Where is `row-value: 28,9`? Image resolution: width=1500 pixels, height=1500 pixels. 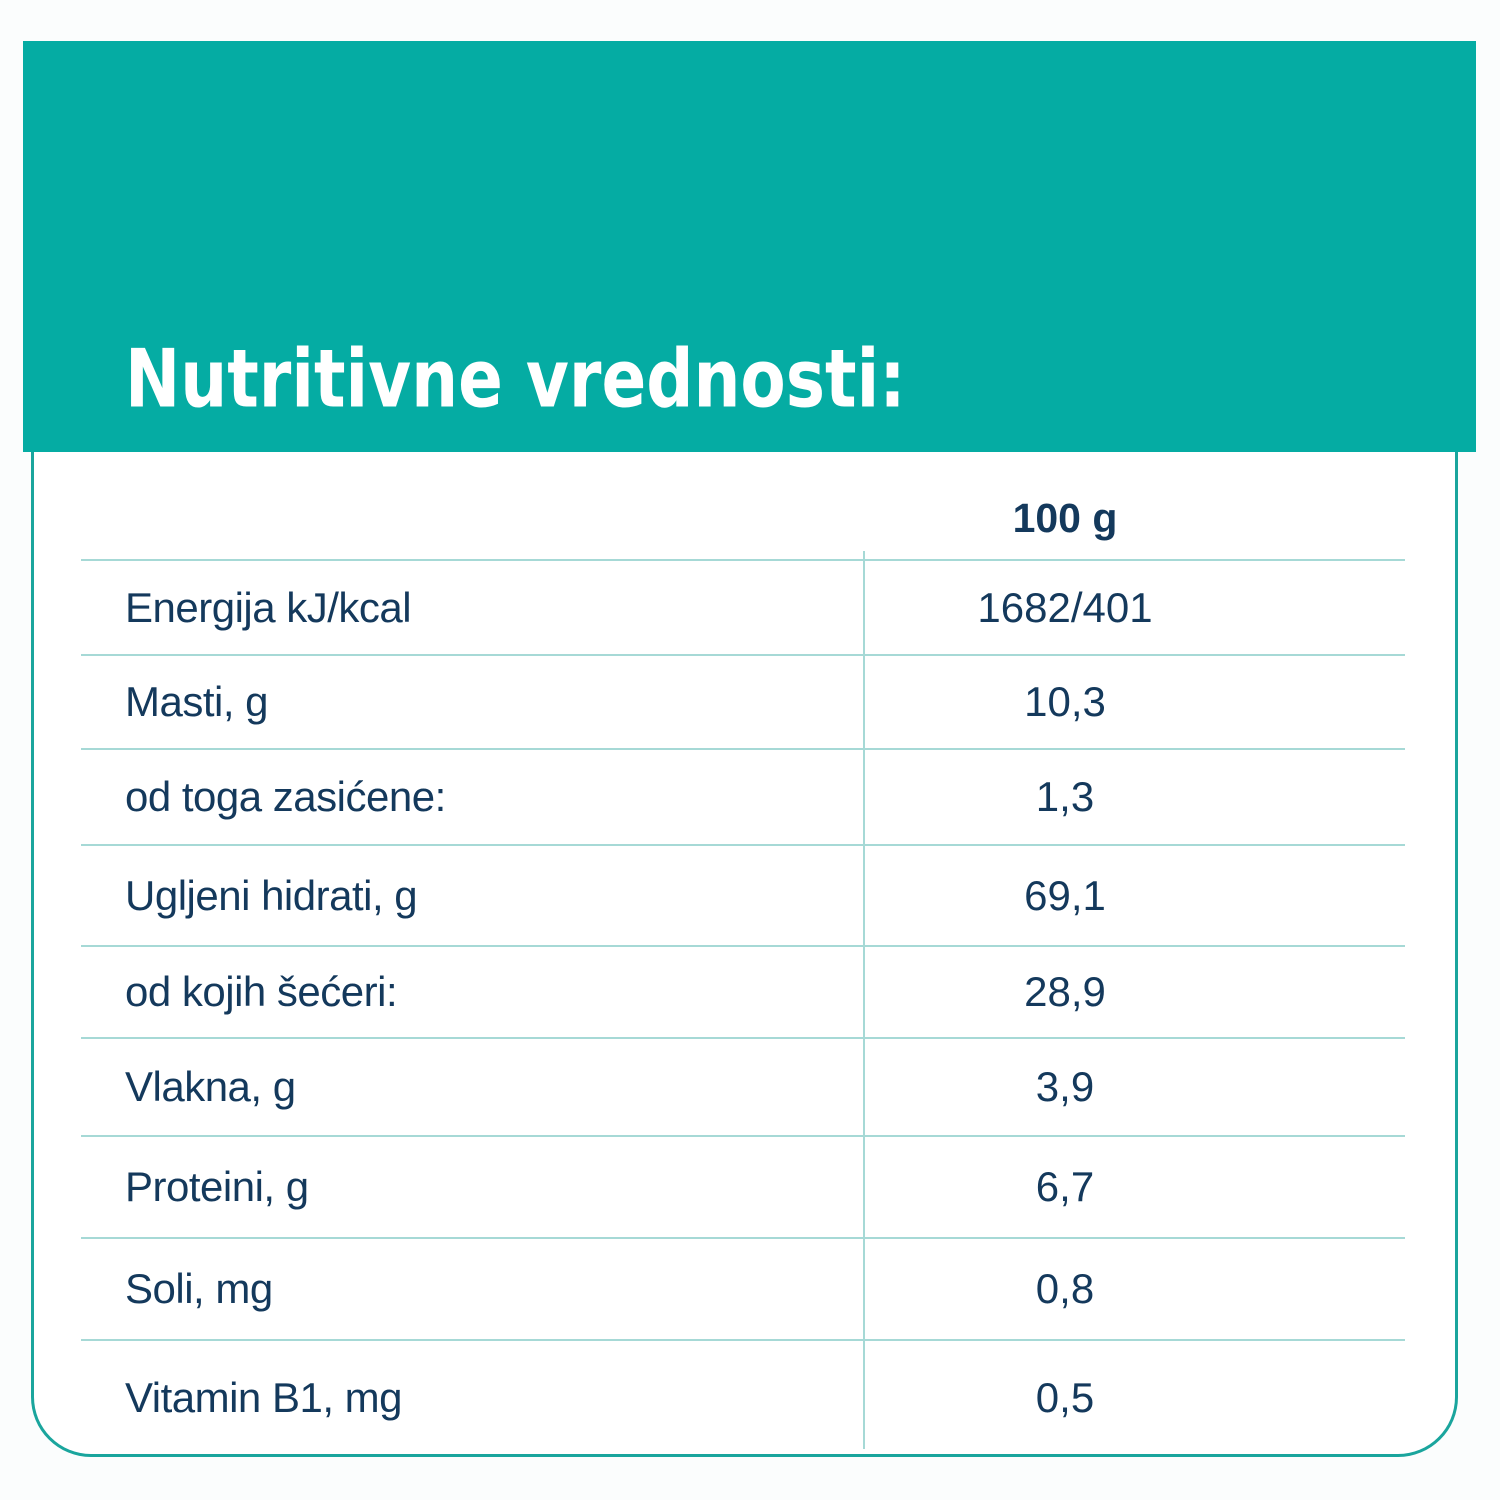 row-value: 28,9 is located at coordinates (1065, 991).